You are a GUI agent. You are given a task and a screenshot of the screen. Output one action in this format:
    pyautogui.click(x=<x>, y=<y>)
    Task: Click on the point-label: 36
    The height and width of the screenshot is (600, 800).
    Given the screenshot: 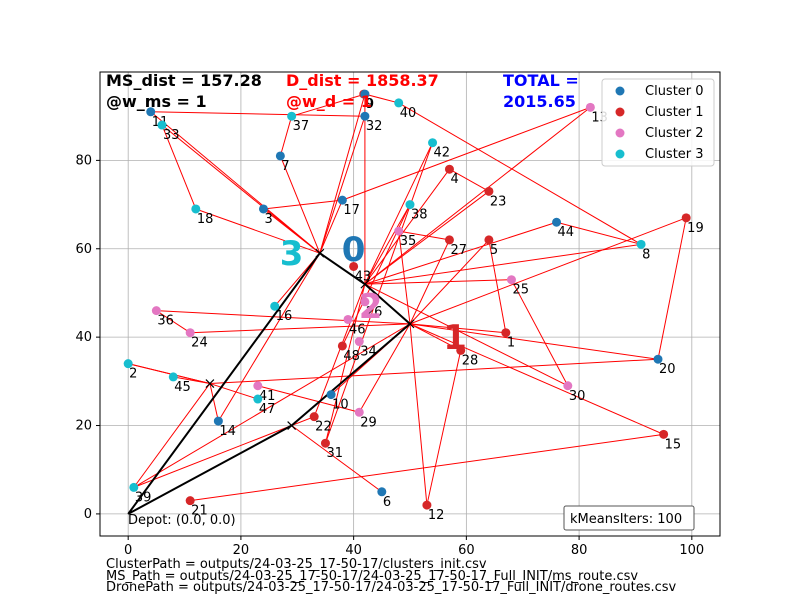 What is the action you would take?
    pyautogui.click(x=165, y=321)
    